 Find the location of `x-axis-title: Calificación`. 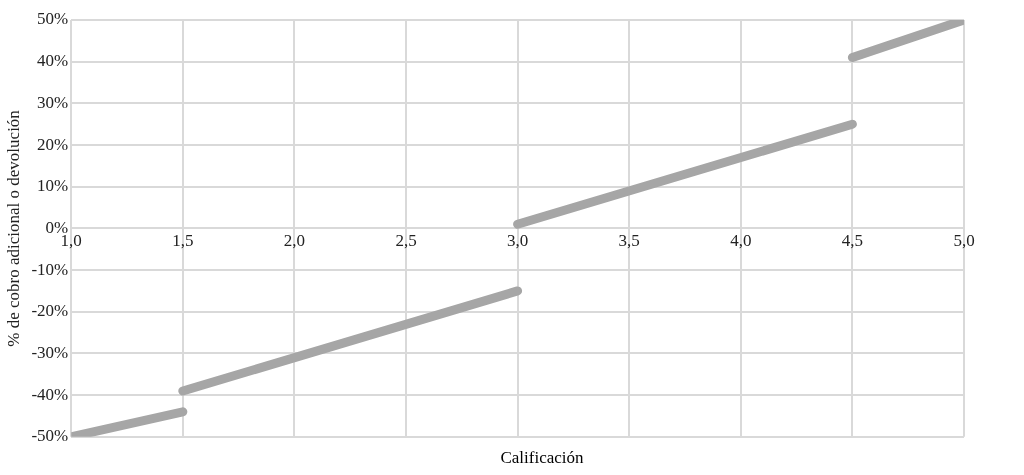

x-axis-title: Calificación is located at coordinates (542, 458).